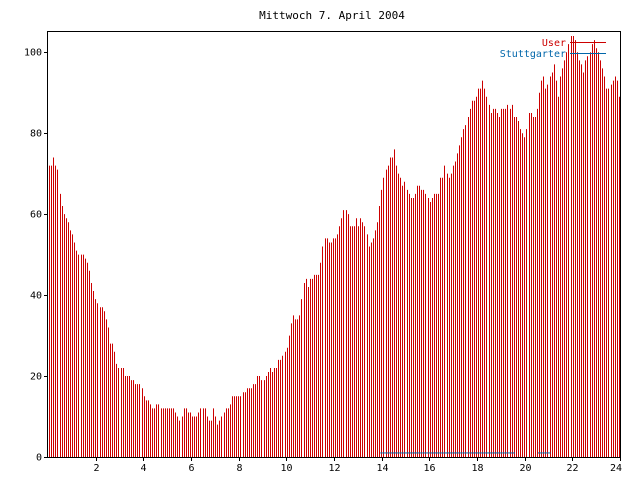  Describe the element at coordinates (36, 215) in the screenshot. I see `y-tick-label: 60` at that location.